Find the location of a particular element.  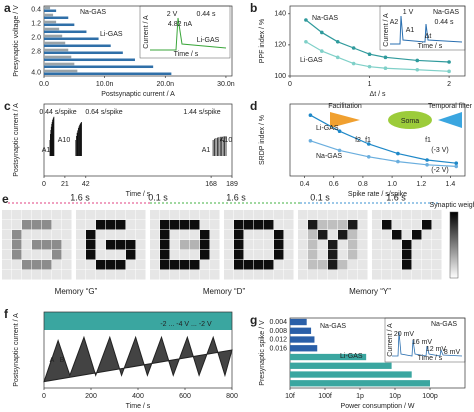

plot-frame is located at coordinates (377, 353).